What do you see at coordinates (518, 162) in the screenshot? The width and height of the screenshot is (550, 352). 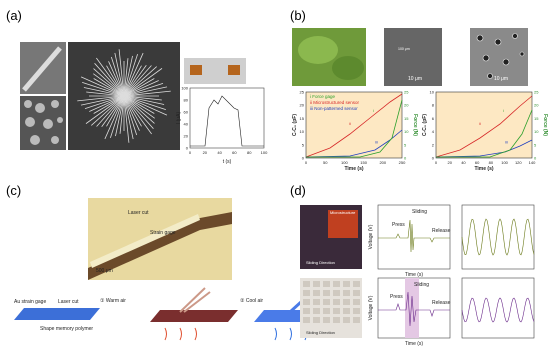 I see `x-tick-label: 120` at bounding box center [518, 162].